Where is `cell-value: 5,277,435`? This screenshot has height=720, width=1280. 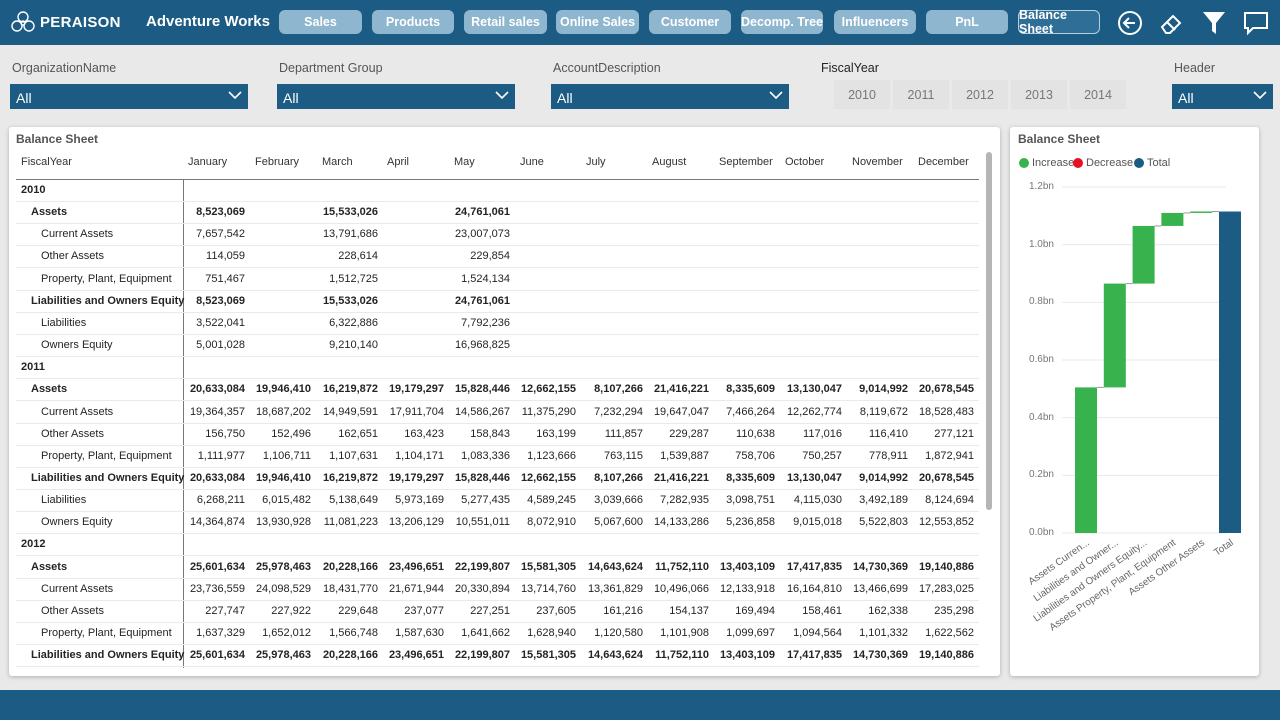 cell-value: 5,277,435 is located at coordinates (485, 500).